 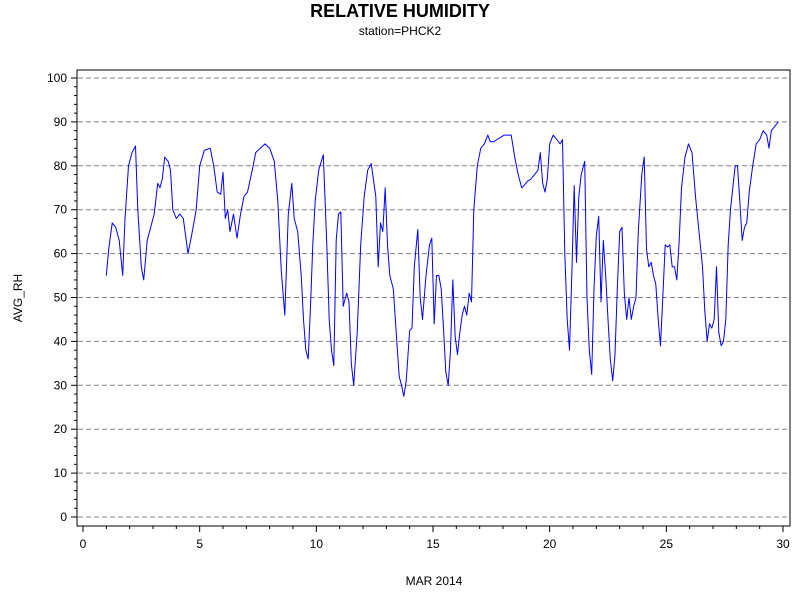 I want to click on y-tick-label-100: 100, so click(x=57, y=78).